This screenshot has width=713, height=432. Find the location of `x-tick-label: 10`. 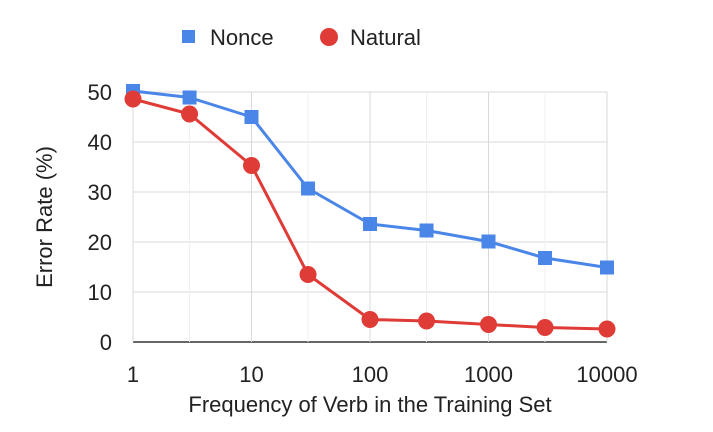

x-tick-label: 10 is located at coordinates (251, 374).